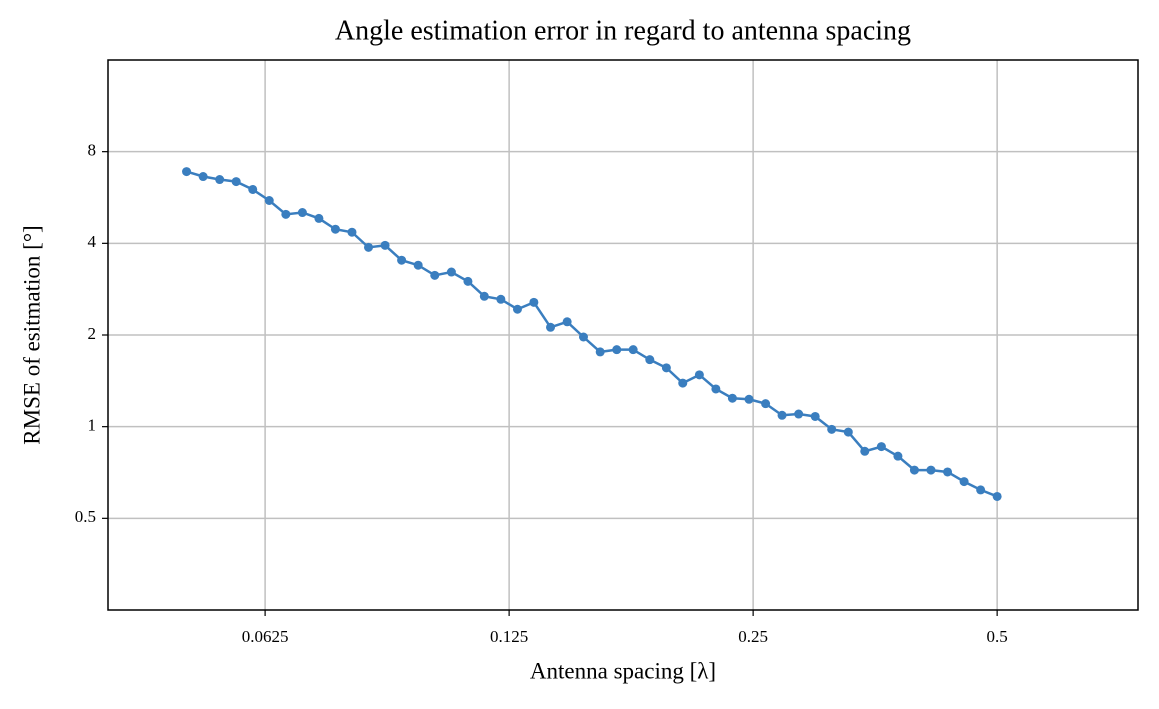 The height and width of the screenshot is (709, 1159). What do you see at coordinates (31, 334) in the screenshot?
I see `y-axis-label: RMSE of esitmation [°]` at bounding box center [31, 334].